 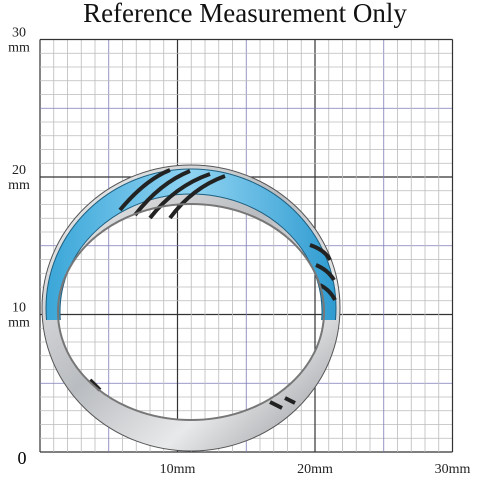 What do you see at coordinates (19, 170) in the screenshot?
I see `y-label-number: 20` at bounding box center [19, 170].